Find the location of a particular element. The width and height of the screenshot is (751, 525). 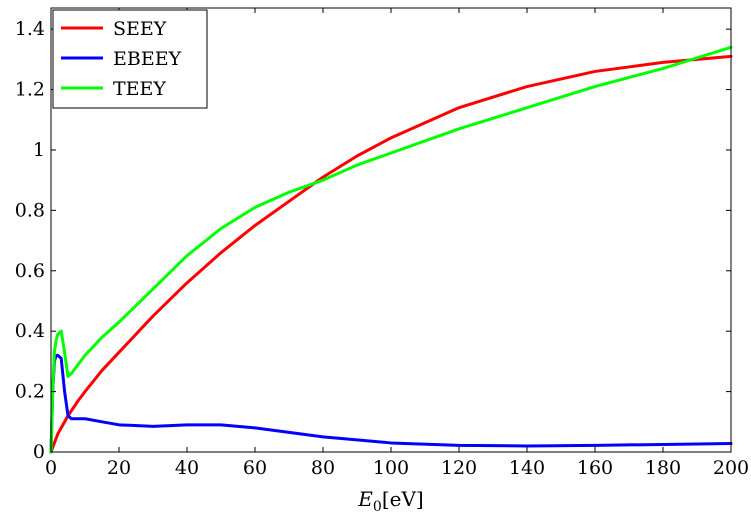

y-tick-label: 1 is located at coordinates (39, 150).